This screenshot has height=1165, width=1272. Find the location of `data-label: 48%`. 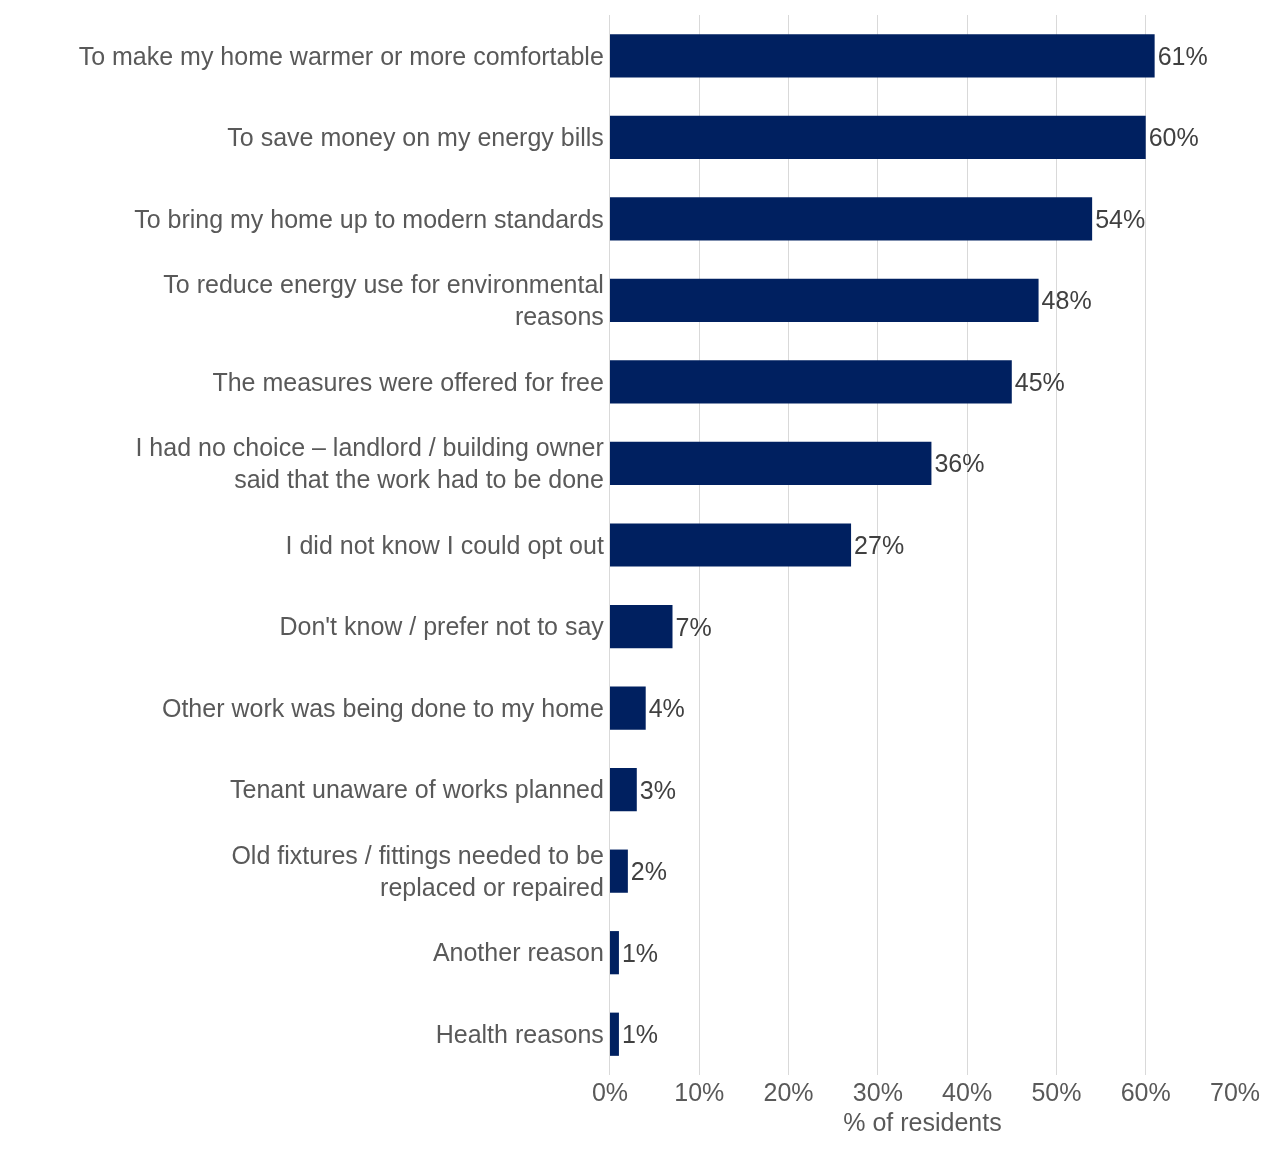

data-label: 48% is located at coordinates (1066, 300).